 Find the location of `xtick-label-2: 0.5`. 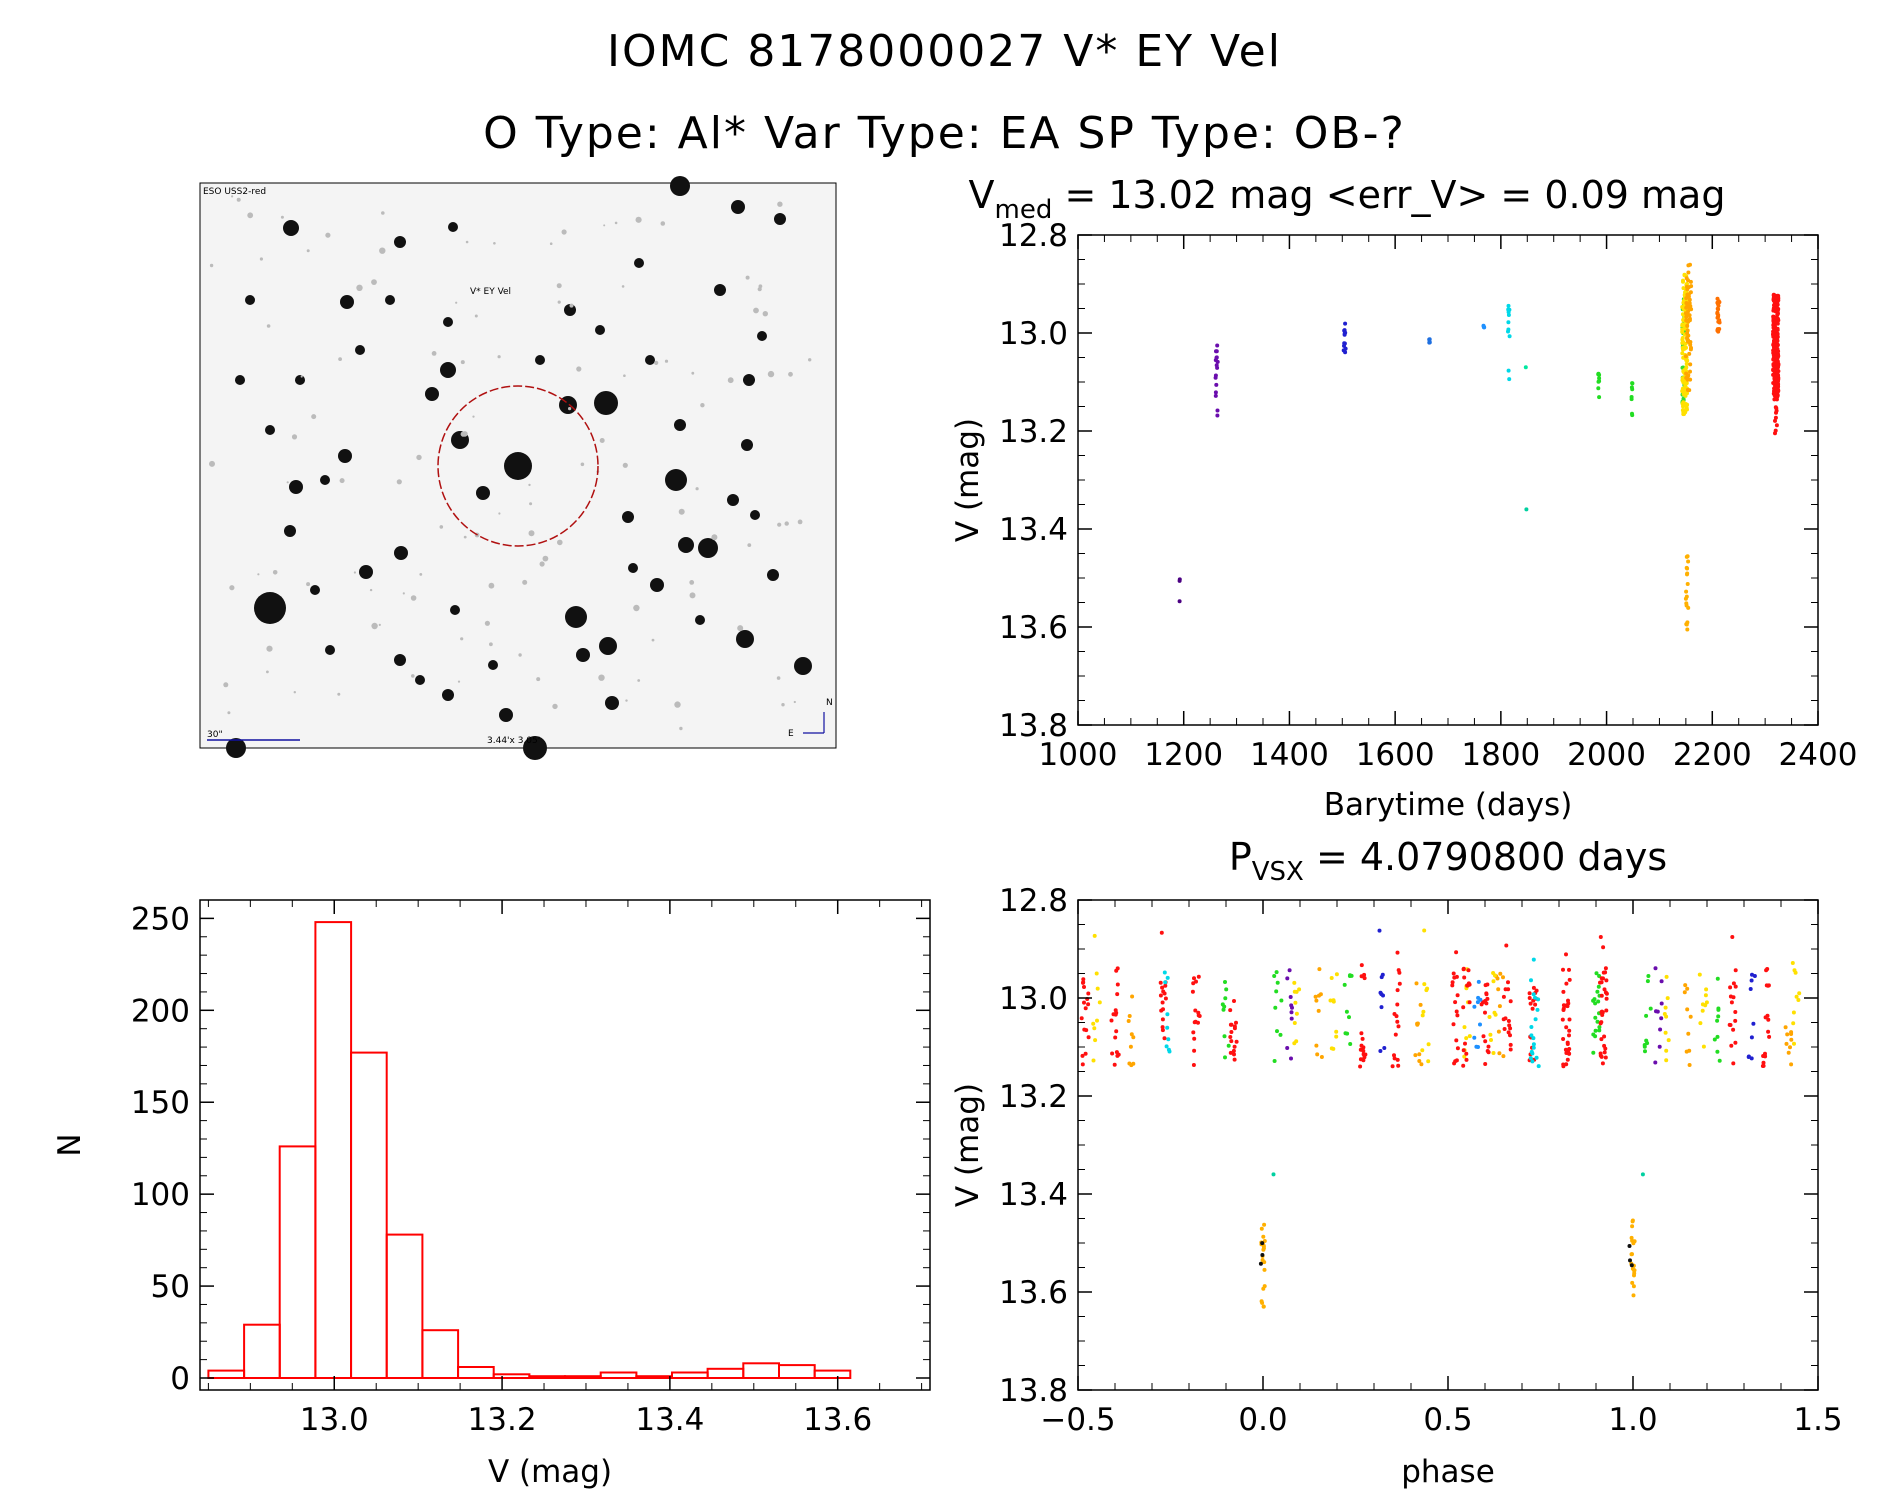

xtick-label-2: 0.5 is located at coordinates (1447, 1420).